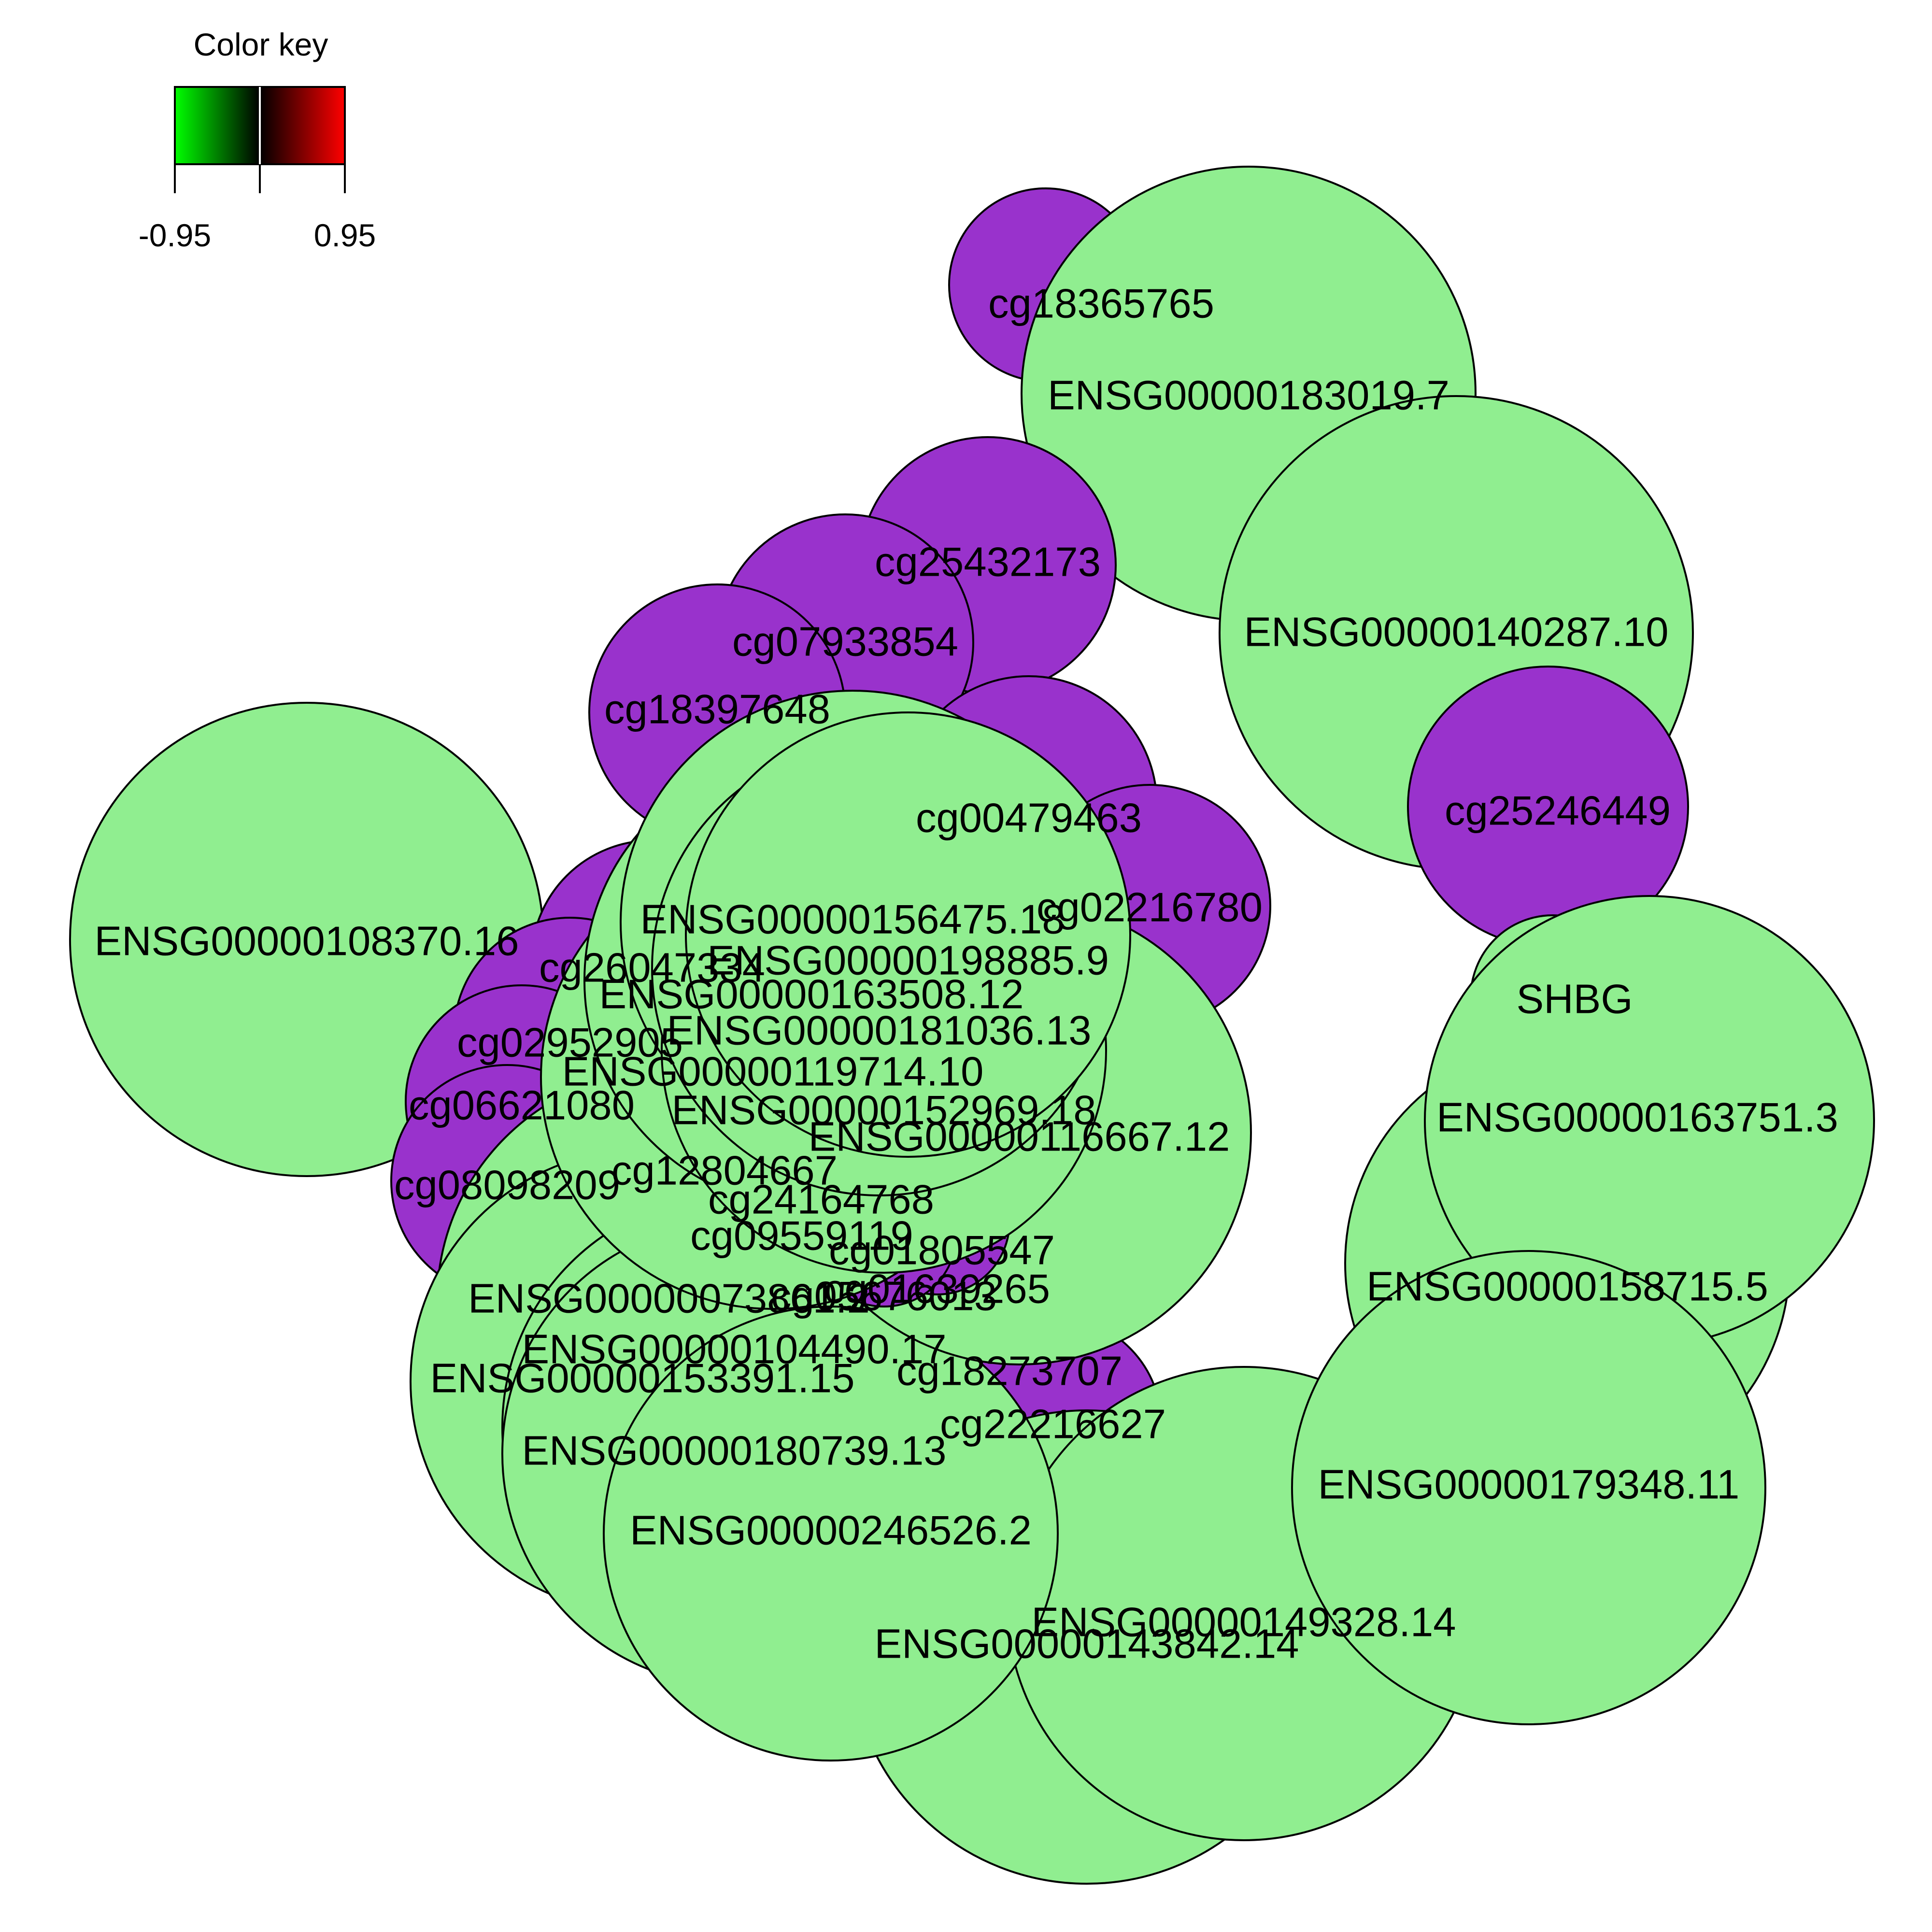 The image size is (1932, 1932). Describe the element at coordinates (821, 1199) in the screenshot. I see `node-label-cg24164768: cg24164768` at that location.